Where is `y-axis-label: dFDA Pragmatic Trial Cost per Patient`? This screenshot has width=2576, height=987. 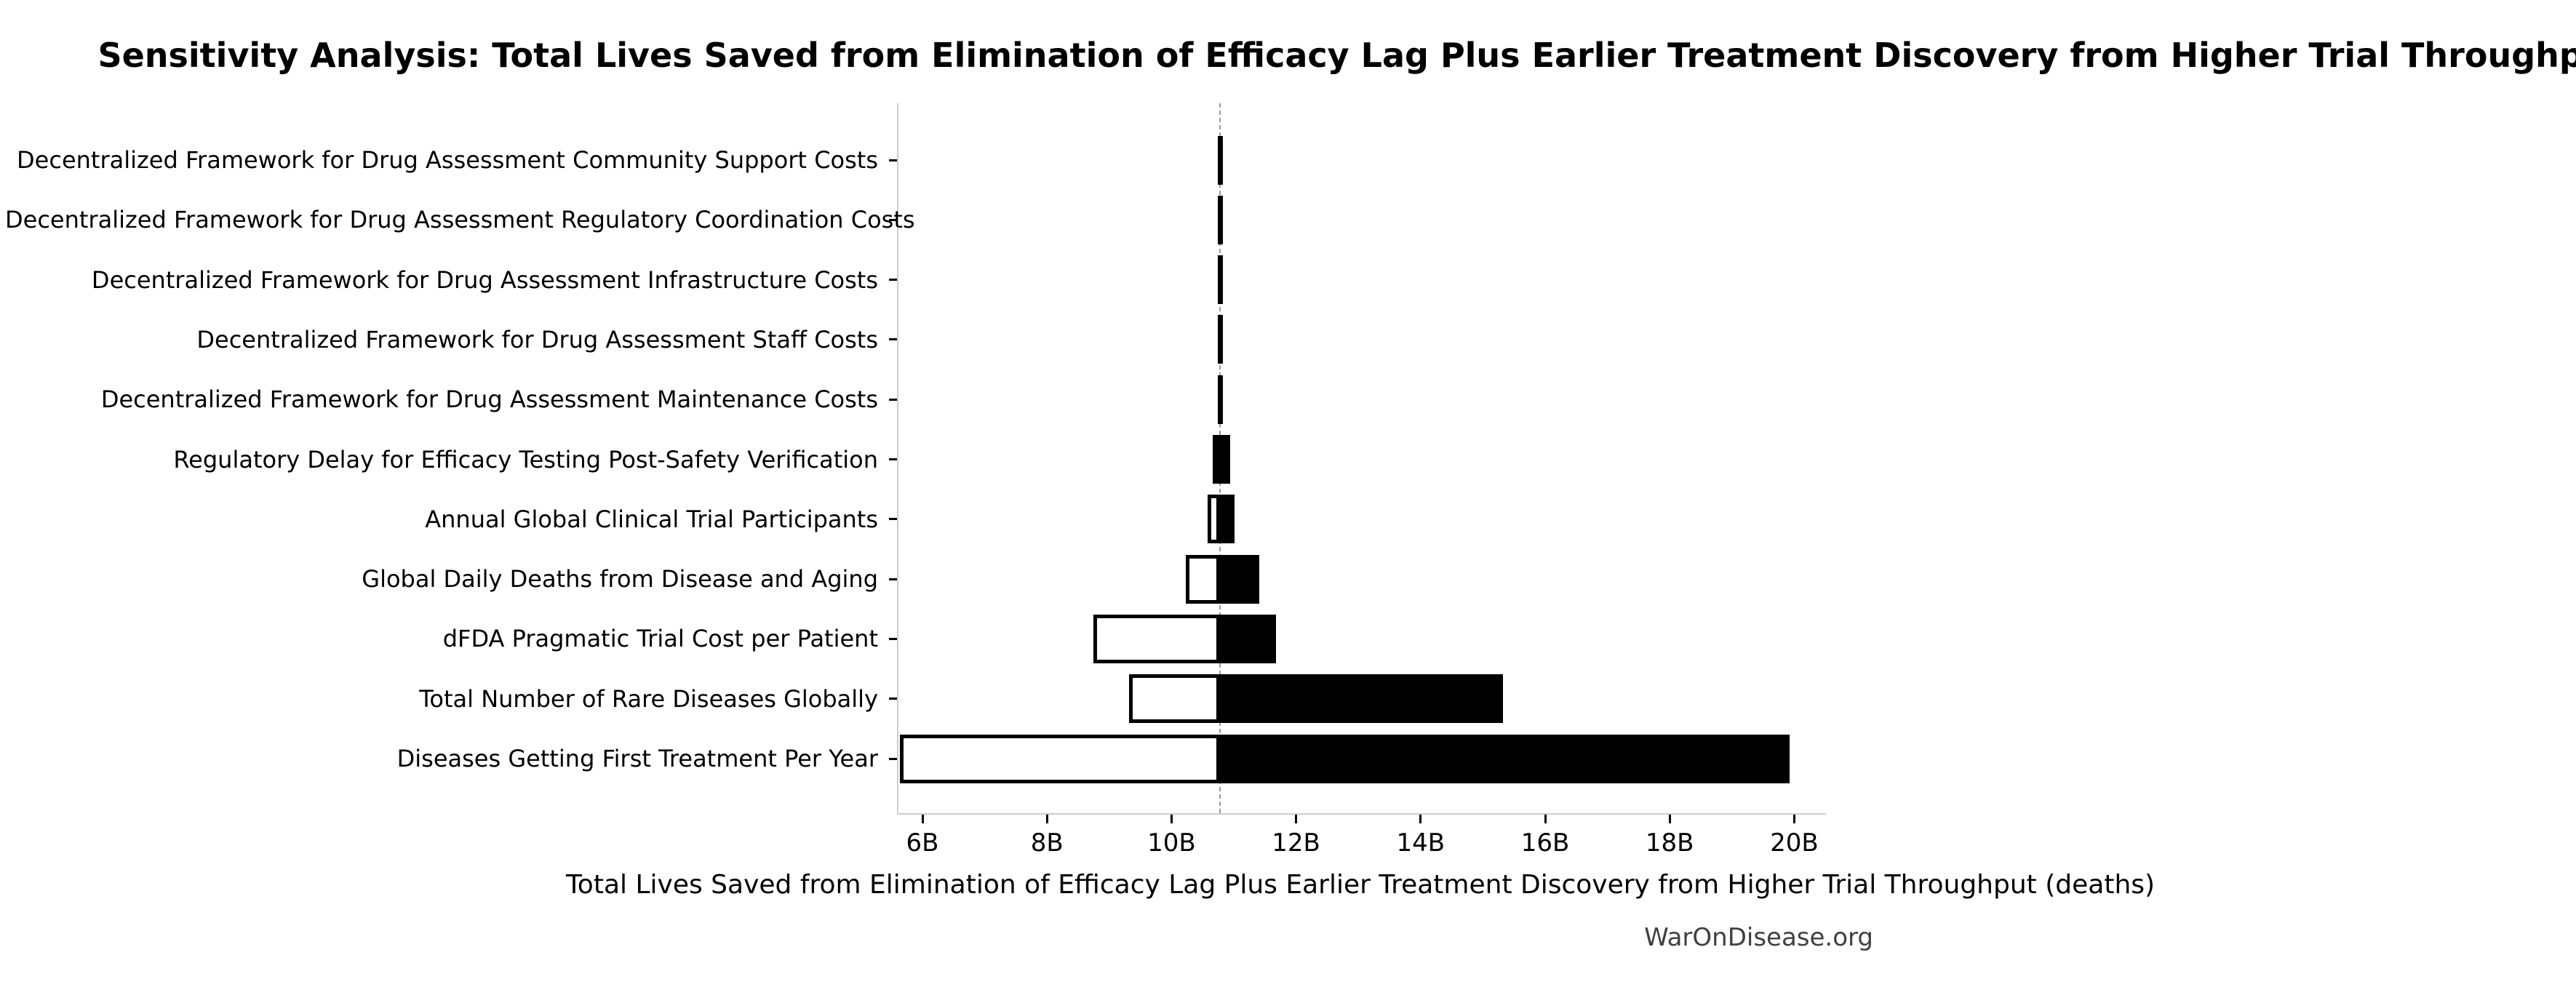 y-axis-label: dFDA Pragmatic Trial Cost per Patient is located at coordinates (660, 639).